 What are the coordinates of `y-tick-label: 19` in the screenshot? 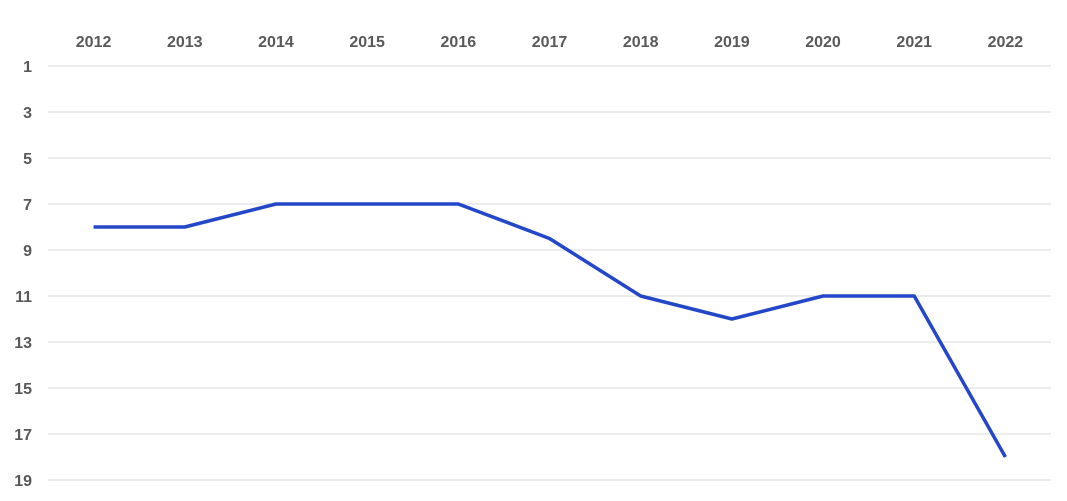 It's located at (23, 481).